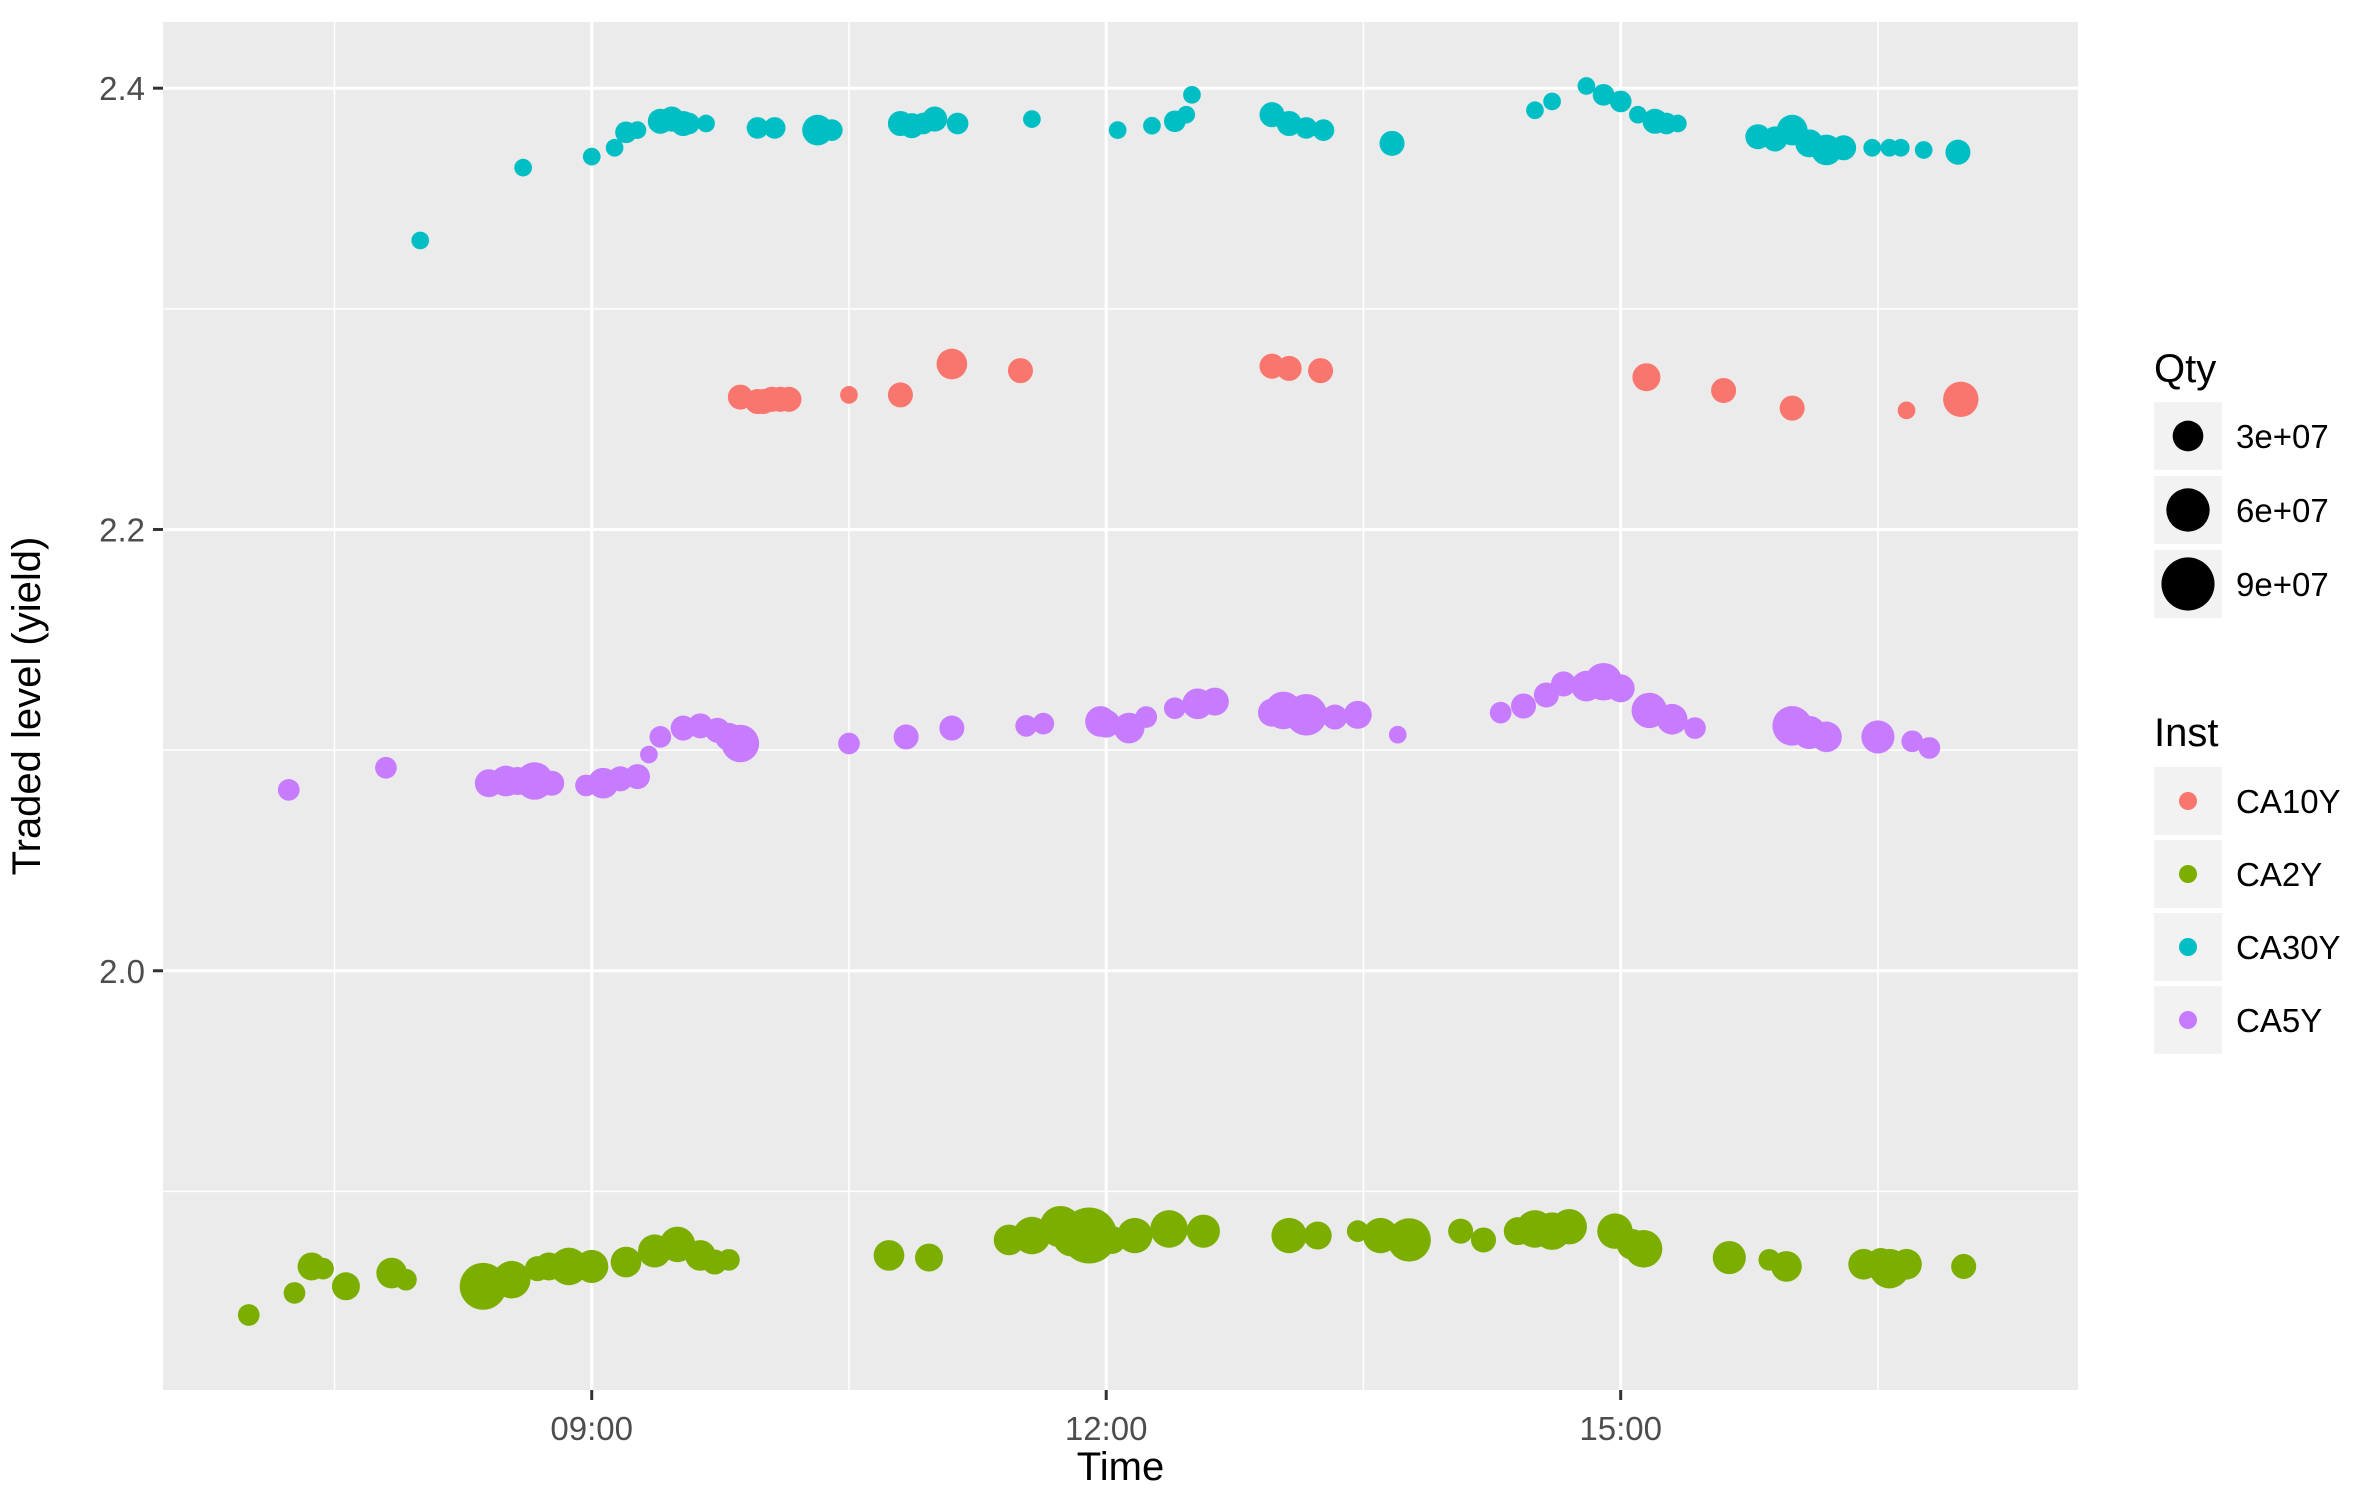 Image resolution: width=2366 pixels, height=1504 pixels. Describe the element at coordinates (122, 971) in the screenshot. I see `y-tick-label: 2.0` at that location.